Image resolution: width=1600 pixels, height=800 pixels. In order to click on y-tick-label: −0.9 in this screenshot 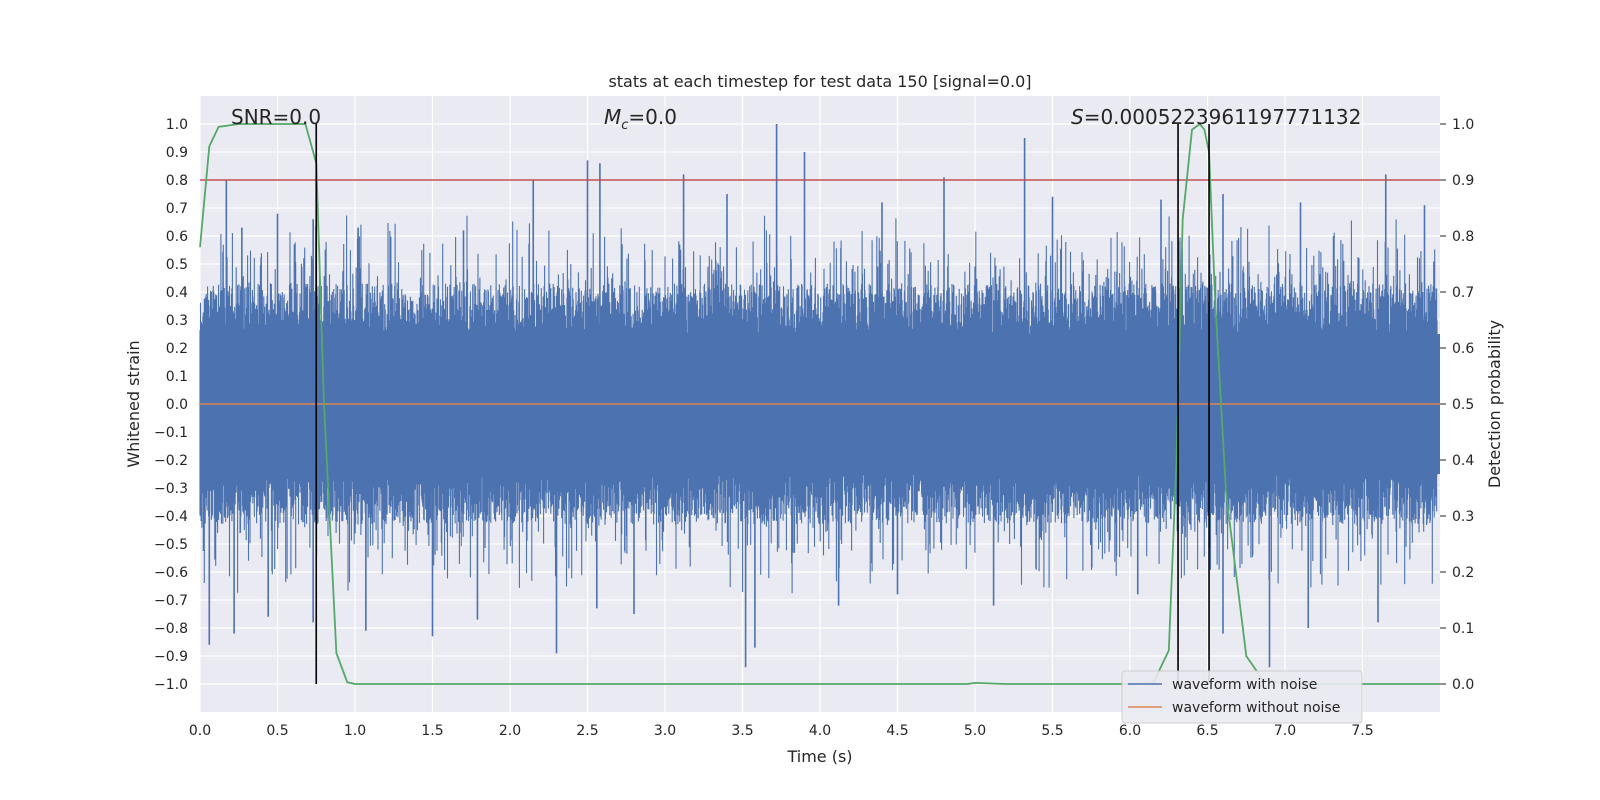, I will do `click(171, 657)`.